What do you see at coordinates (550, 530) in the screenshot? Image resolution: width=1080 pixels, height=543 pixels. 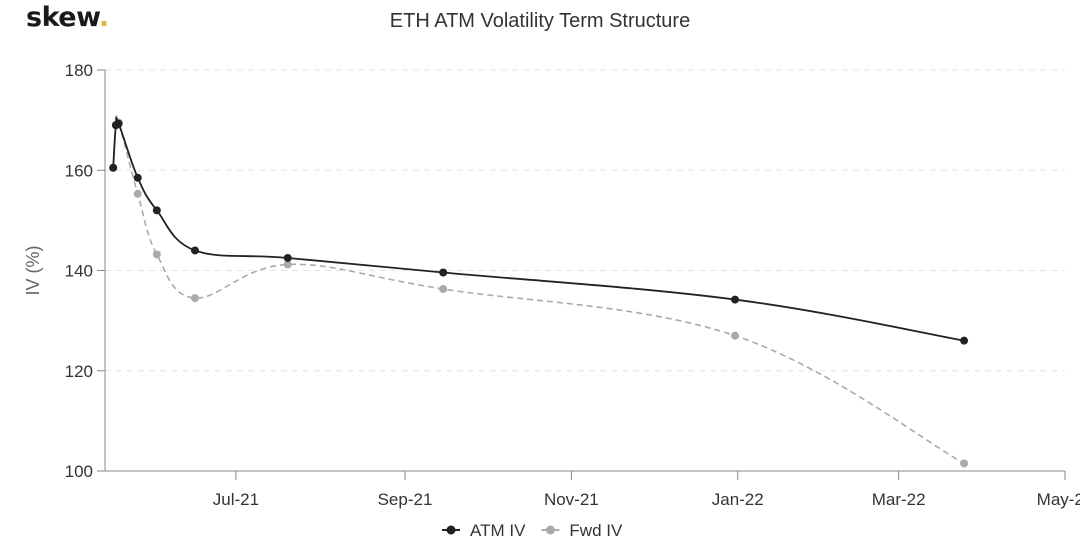 I see `legend-marker-fwd-iv` at bounding box center [550, 530].